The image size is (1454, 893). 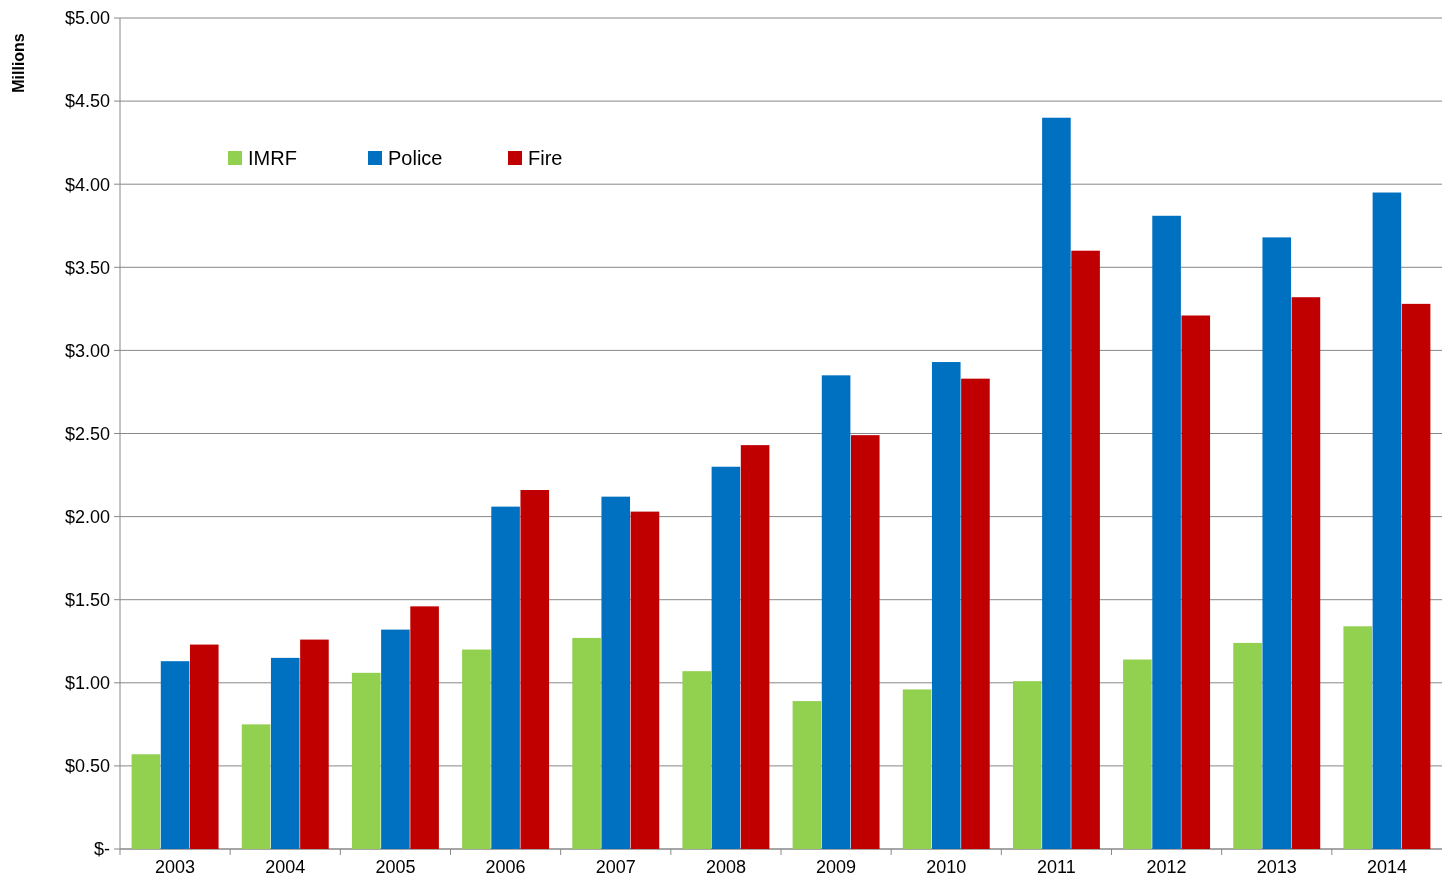 What do you see at coordinates (101, 849) in the screenshot?
I see `y-tick-label: $-` at bounding box center [101, 849].